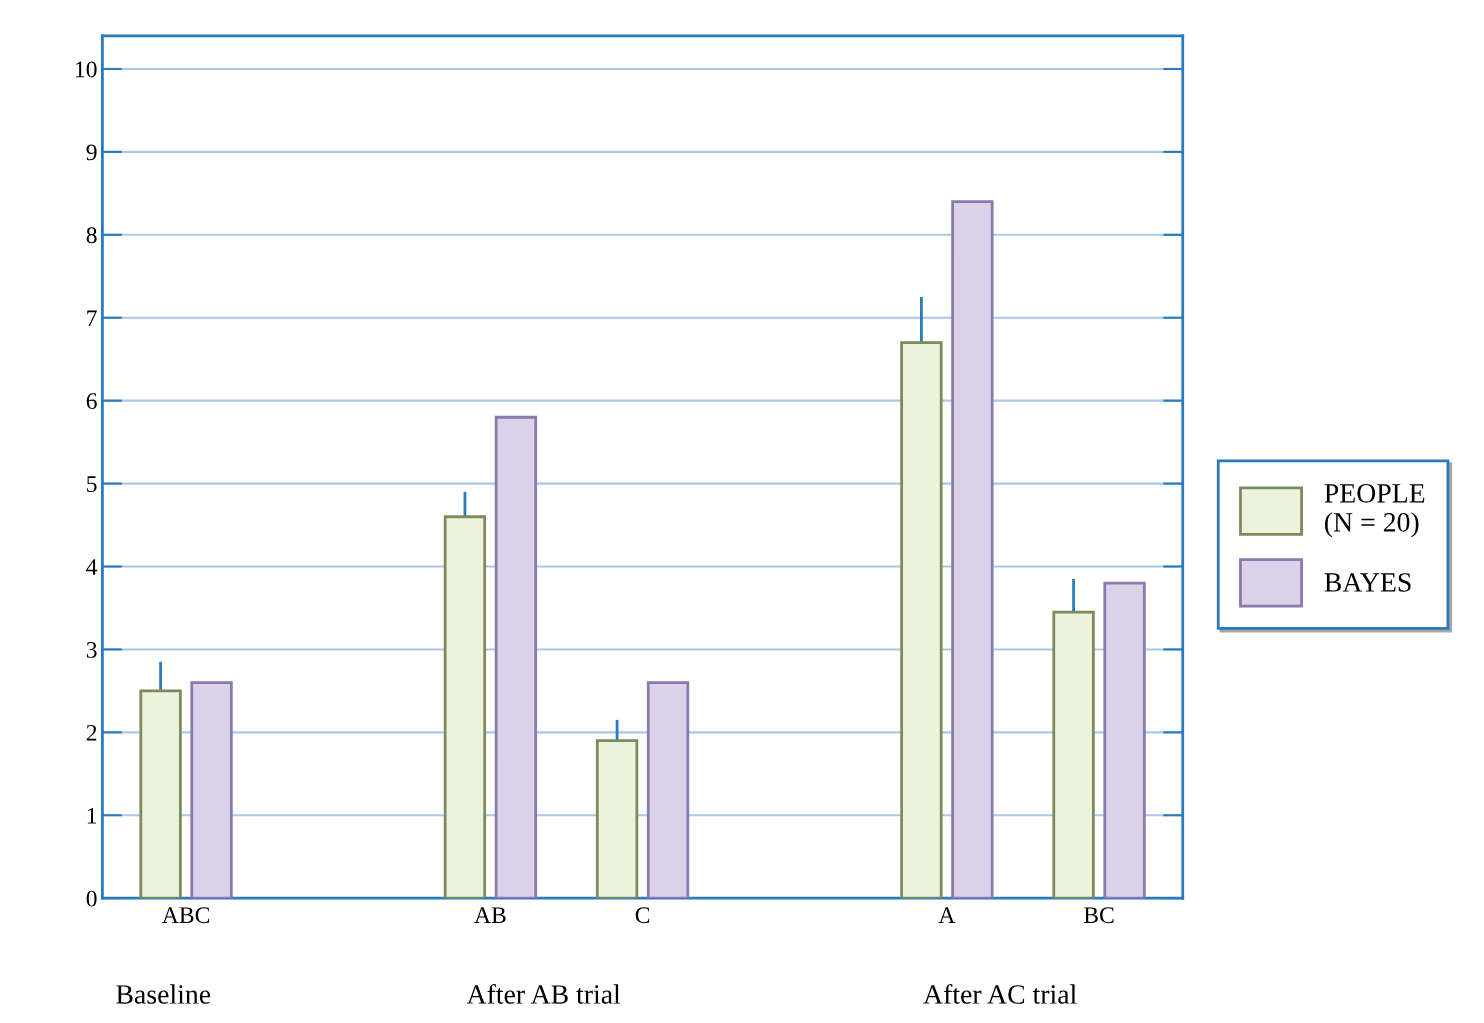 The width and height of the screenshot is (1484, 1023). I want to click on y-tick-label: 6, so click(91, 401).